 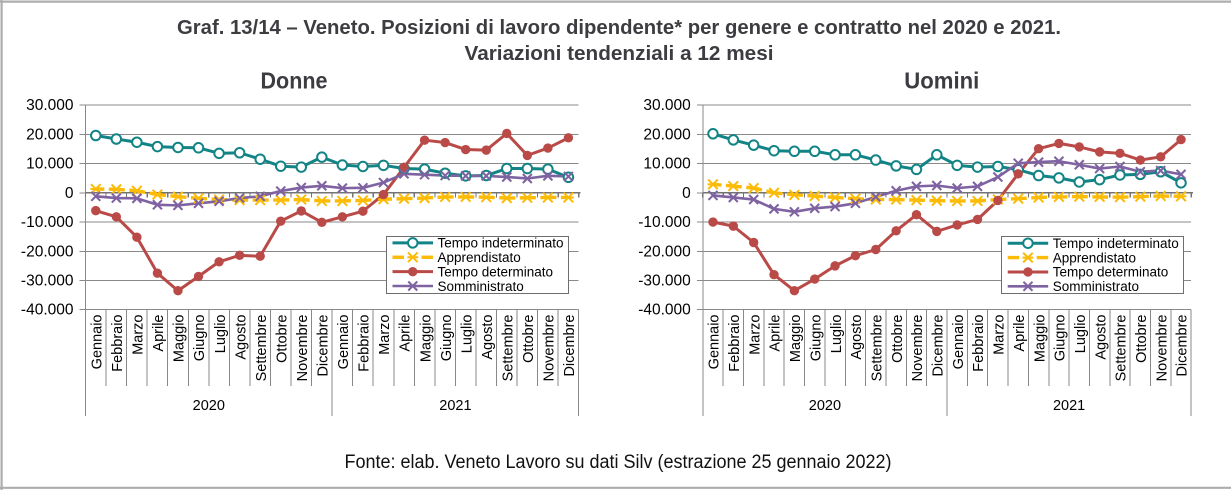 I want to click on svg-text: Uomini, so click(x=941, y=81).